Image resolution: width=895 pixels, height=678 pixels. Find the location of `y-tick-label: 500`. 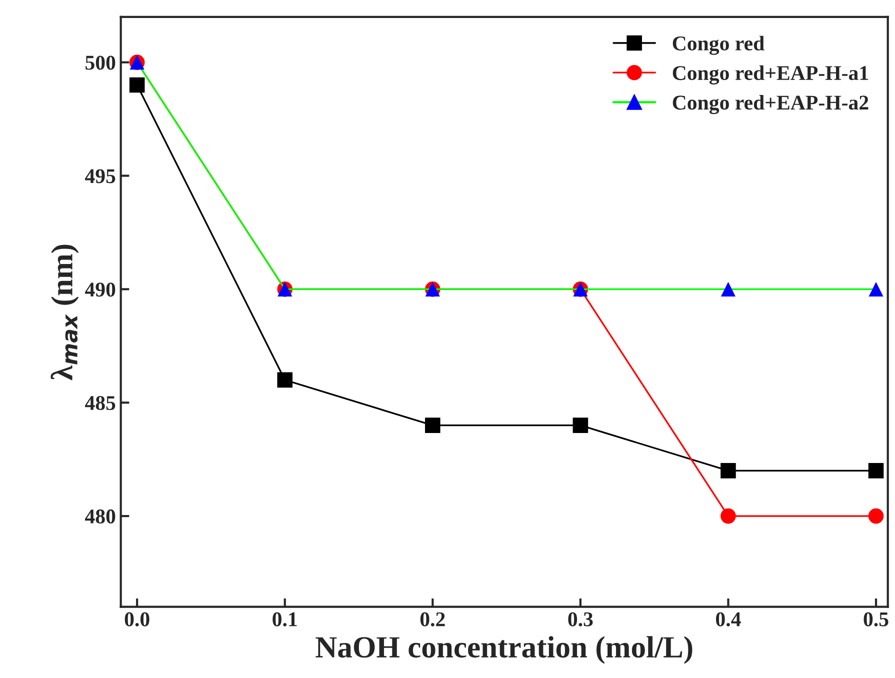

y-tick-label: 500 is located at coordinates (101, 63).